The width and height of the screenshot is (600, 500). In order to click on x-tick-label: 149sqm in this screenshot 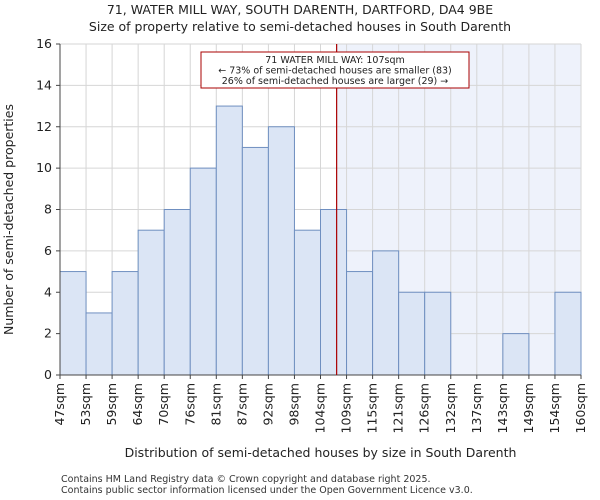, I will do `click(528, 408)`.